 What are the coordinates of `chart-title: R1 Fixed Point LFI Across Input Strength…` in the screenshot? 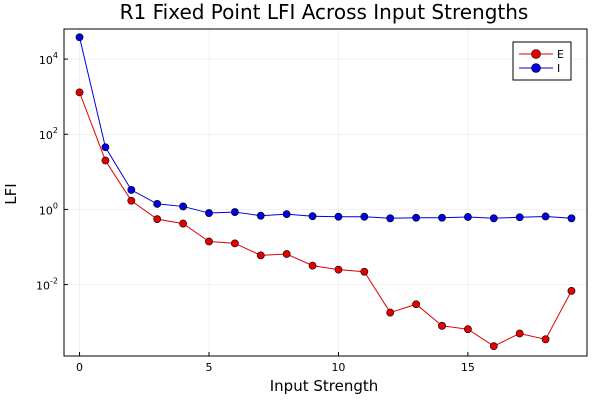 It's located at (324, 12).